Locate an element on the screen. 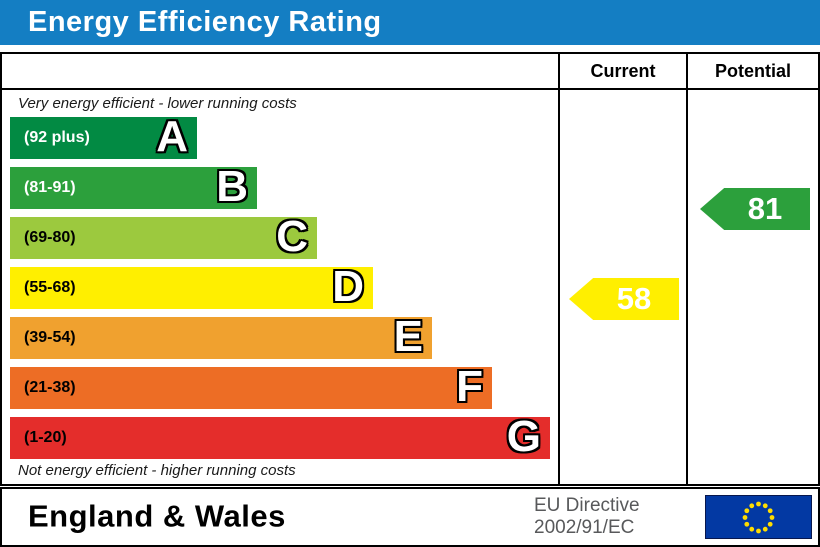 The width and height of the screenshot is (820, 547). potential-column: 81 is located at coordinates (752, 287).